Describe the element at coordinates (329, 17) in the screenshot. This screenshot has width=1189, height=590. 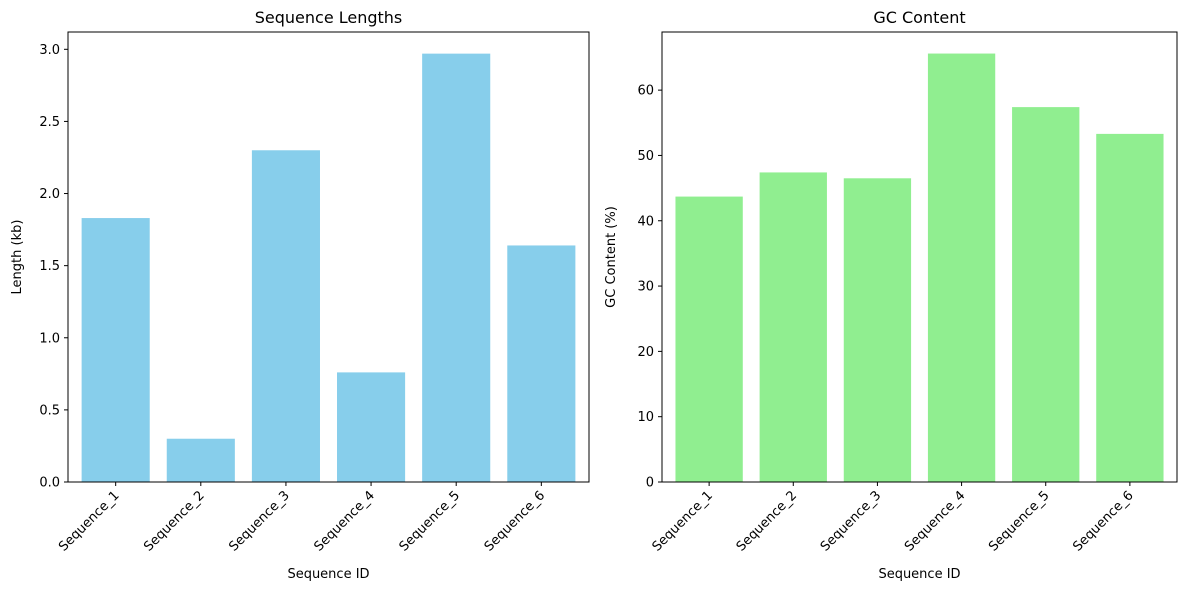
I see `chart-title: Sequence Lengths` at that location.